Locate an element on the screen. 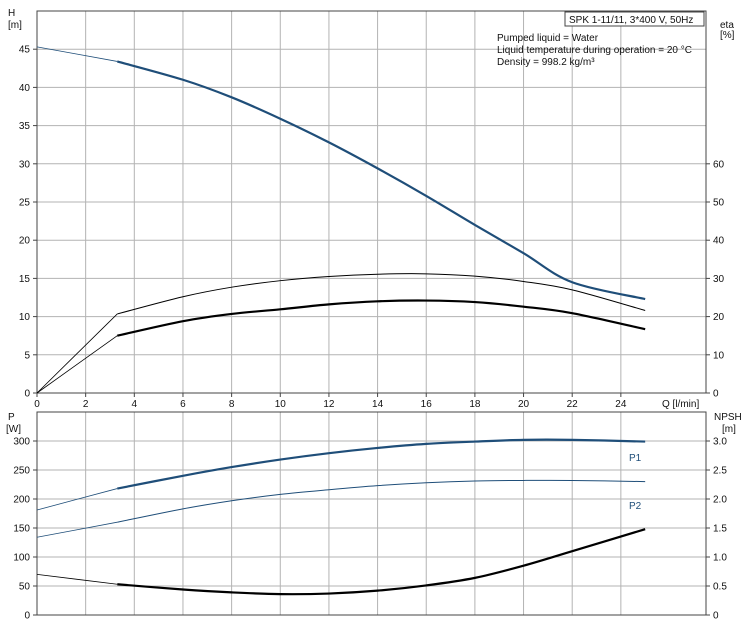 This screenshot has height=630, width=750. top-x-axis: 0 2 4 6 8 10 12 14 16 18 20 22 24 is located at coordinates (330, 401).